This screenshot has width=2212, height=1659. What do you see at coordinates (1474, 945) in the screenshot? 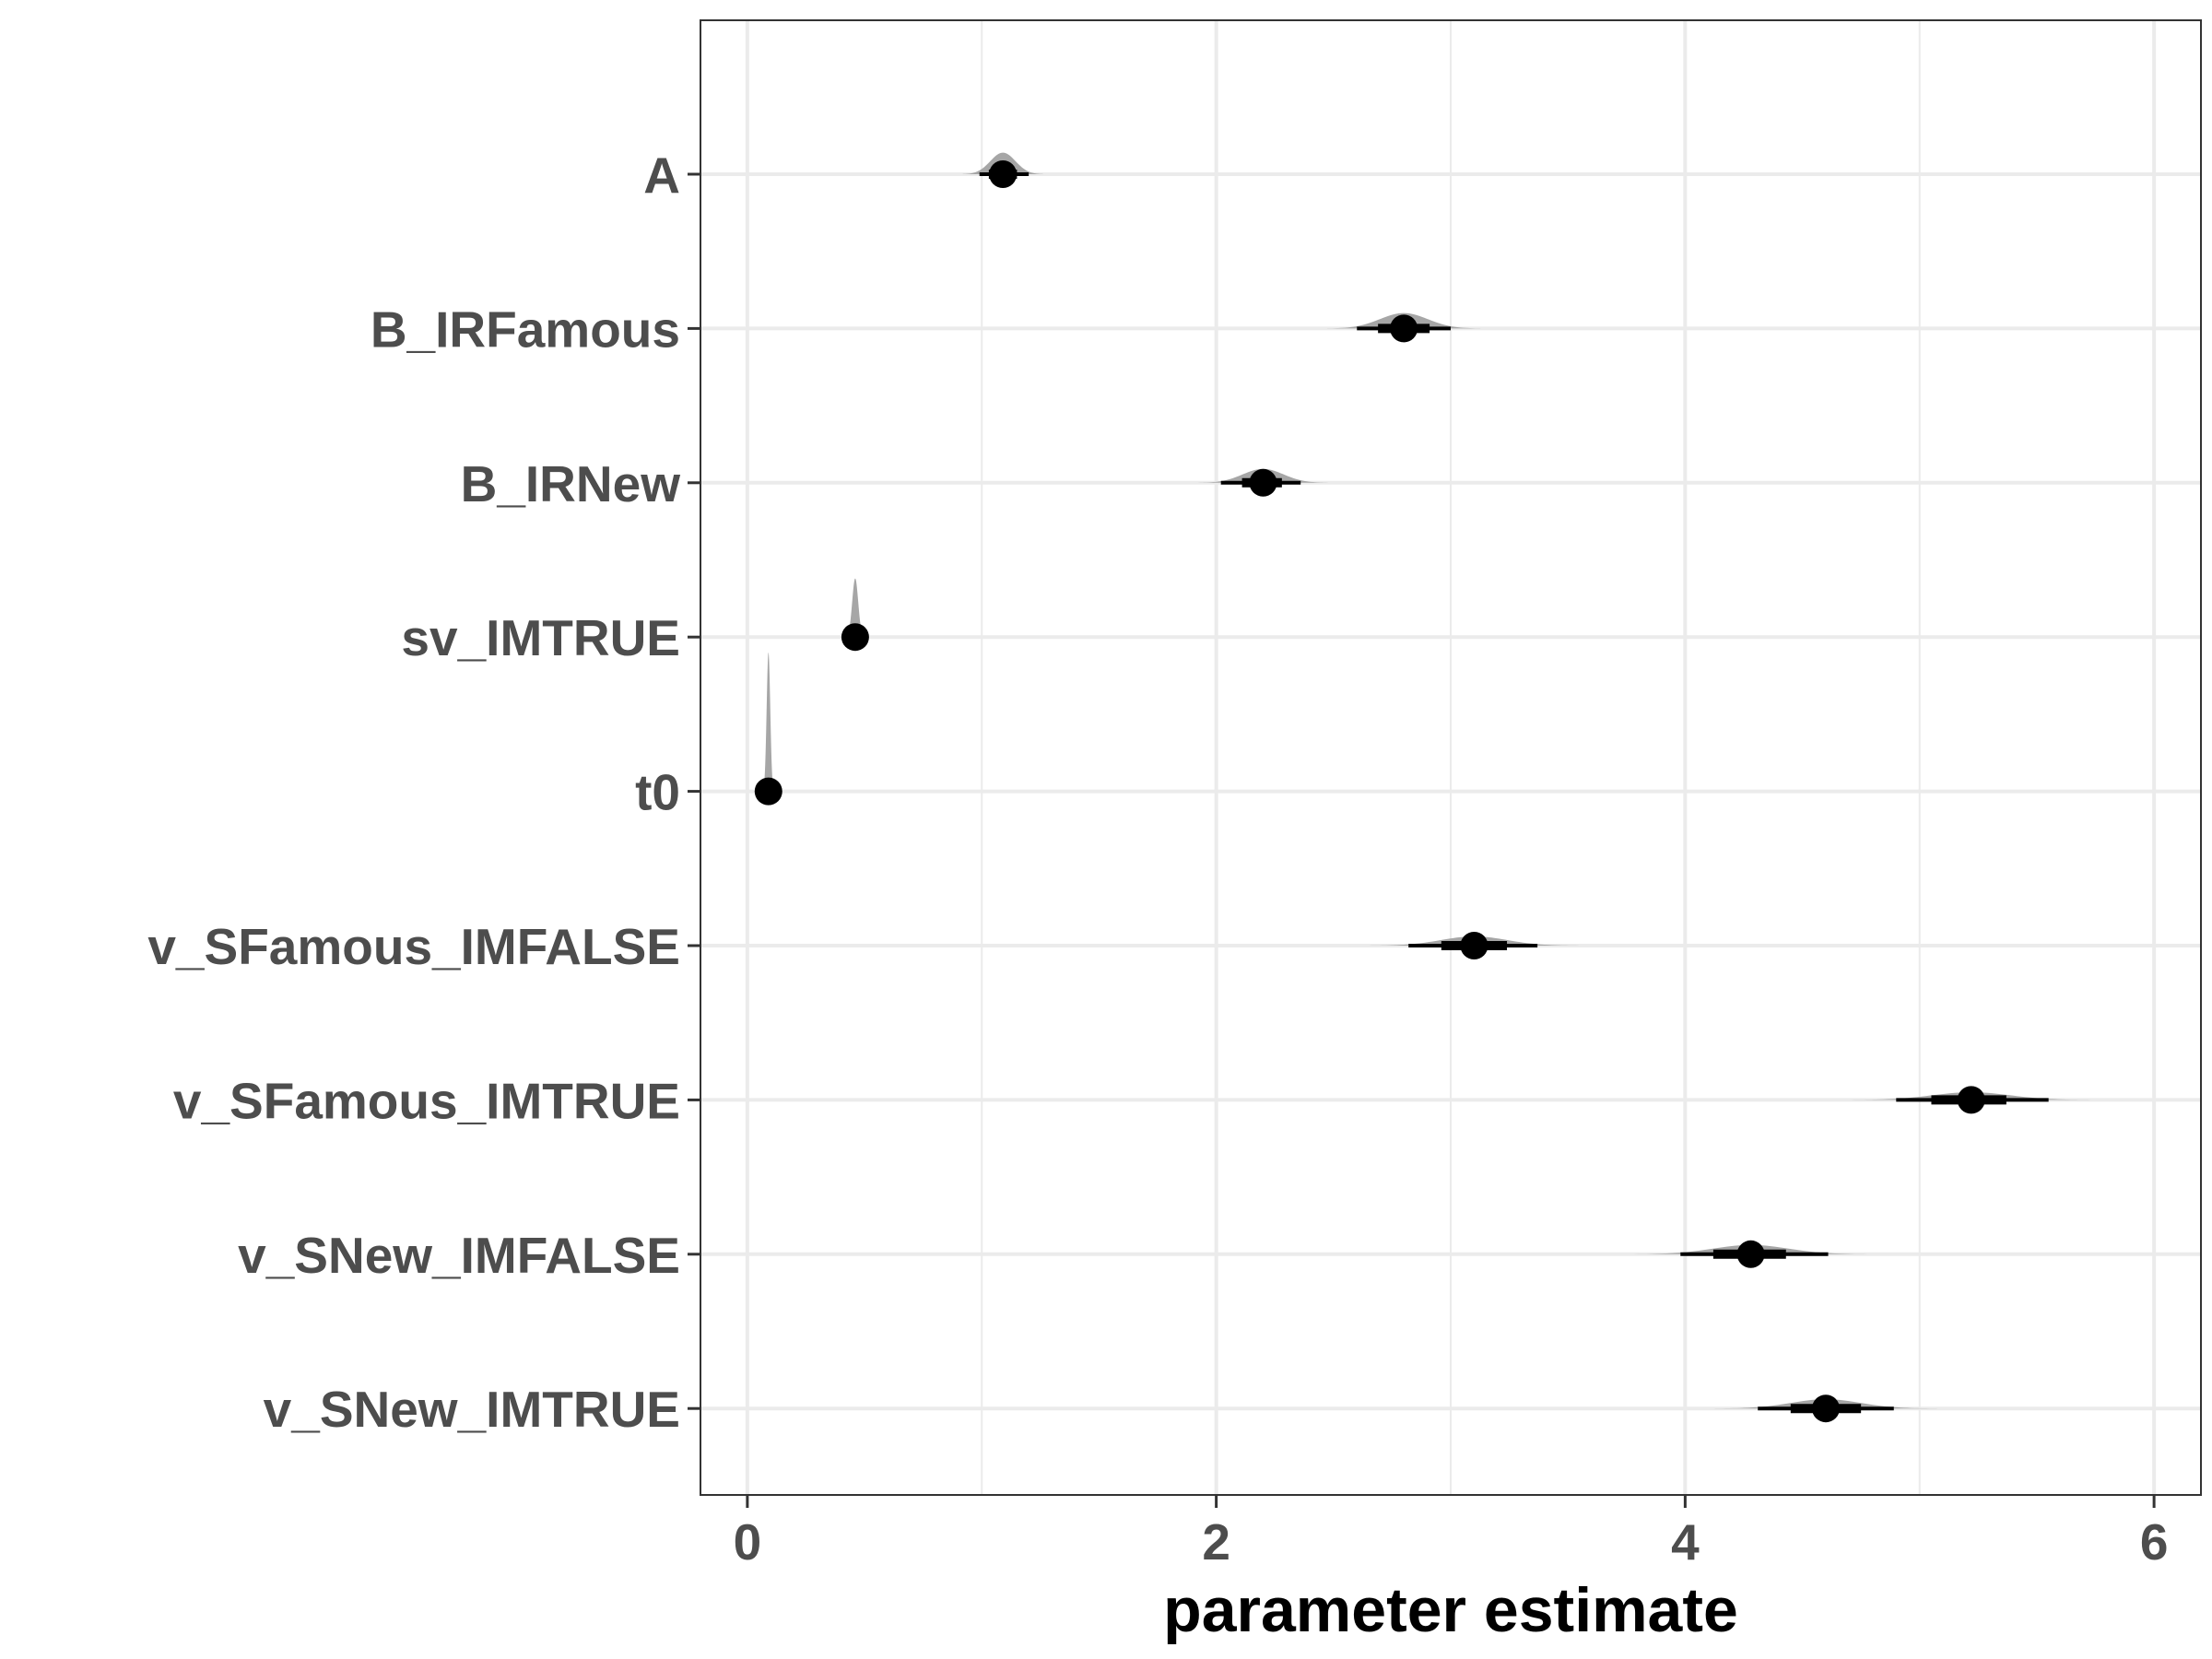
I see `point-v_SFamous_IMFALSE` at bounding box center [1474, 945].